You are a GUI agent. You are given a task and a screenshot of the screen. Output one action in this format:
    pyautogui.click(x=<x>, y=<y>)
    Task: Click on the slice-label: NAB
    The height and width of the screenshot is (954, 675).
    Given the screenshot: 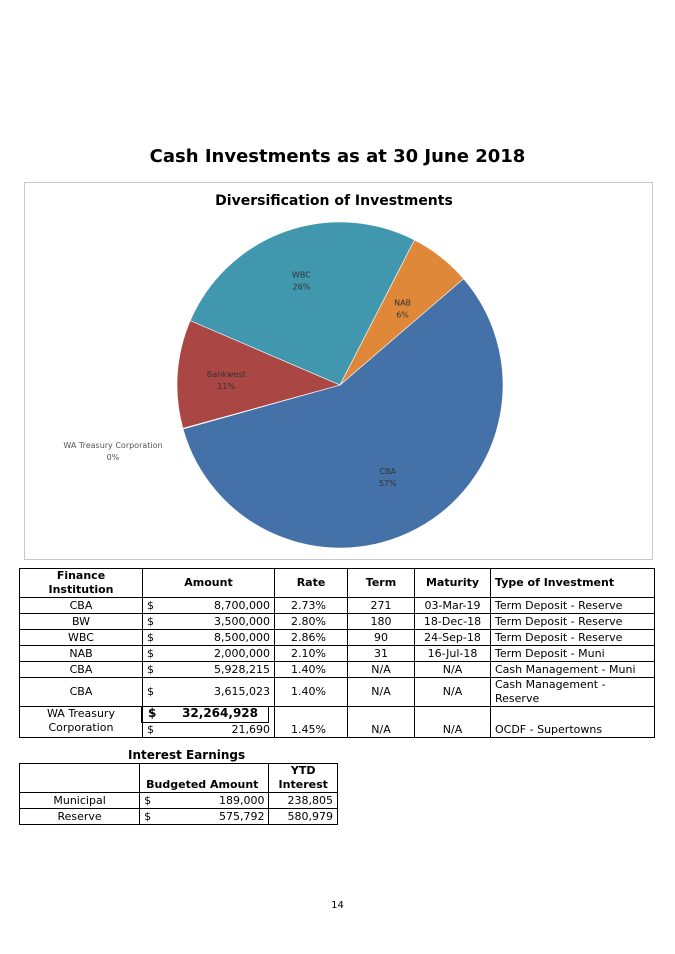 What is the action you would take?
    pyautogui.click(x=402, y=303)
    